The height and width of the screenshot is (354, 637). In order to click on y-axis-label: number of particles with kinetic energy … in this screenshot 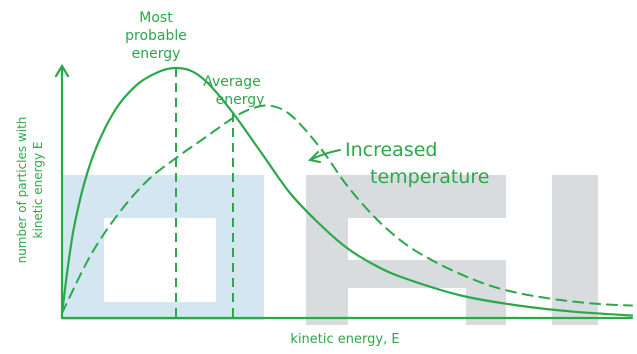, I will do `click(30, 190)`.